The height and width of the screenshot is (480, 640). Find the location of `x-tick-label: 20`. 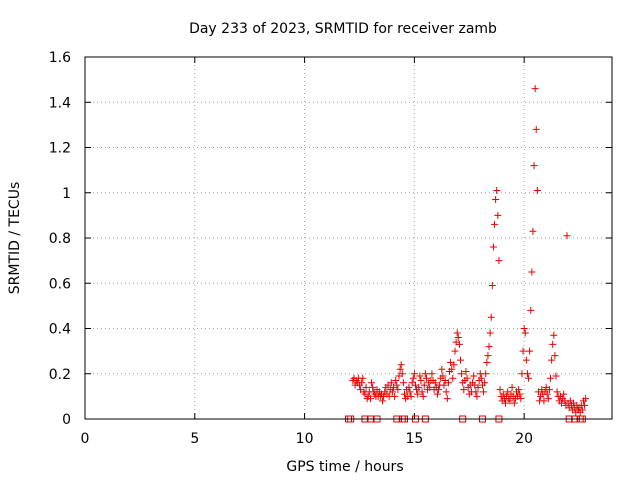

x-tick-label: 20 is located at coordinates (524, 439).